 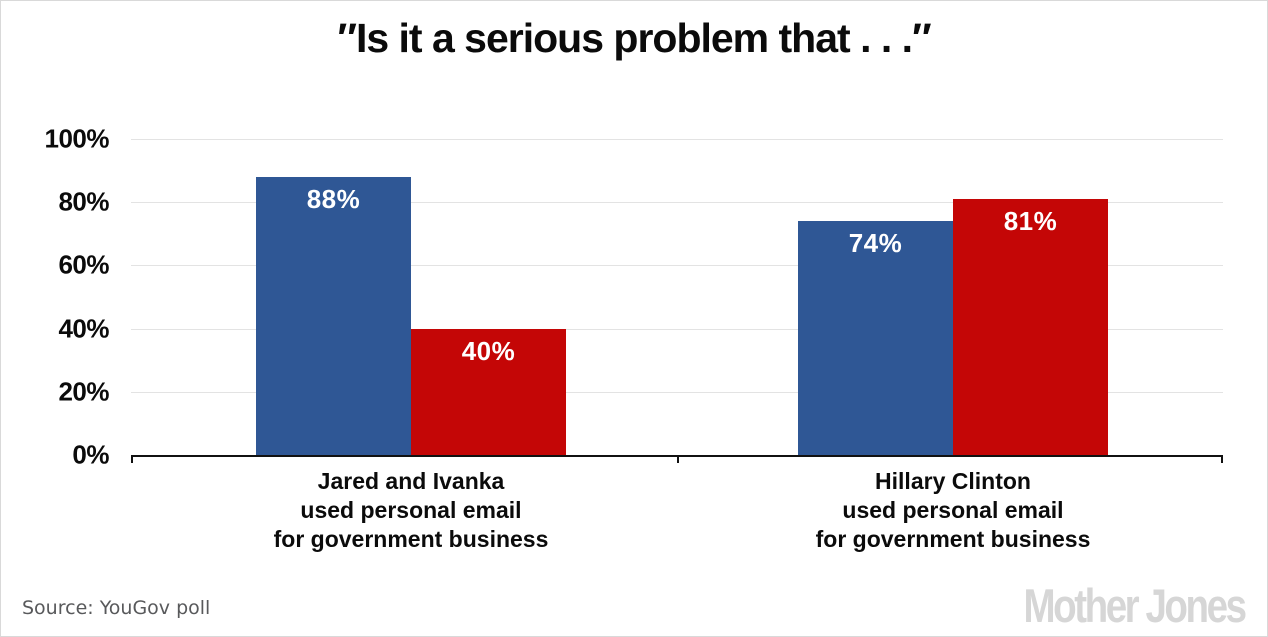 What do you see at coordinates (875, 338) in the screenshot?
I see `bar-blue-group2: 74%` at bounding box center [875, 338].